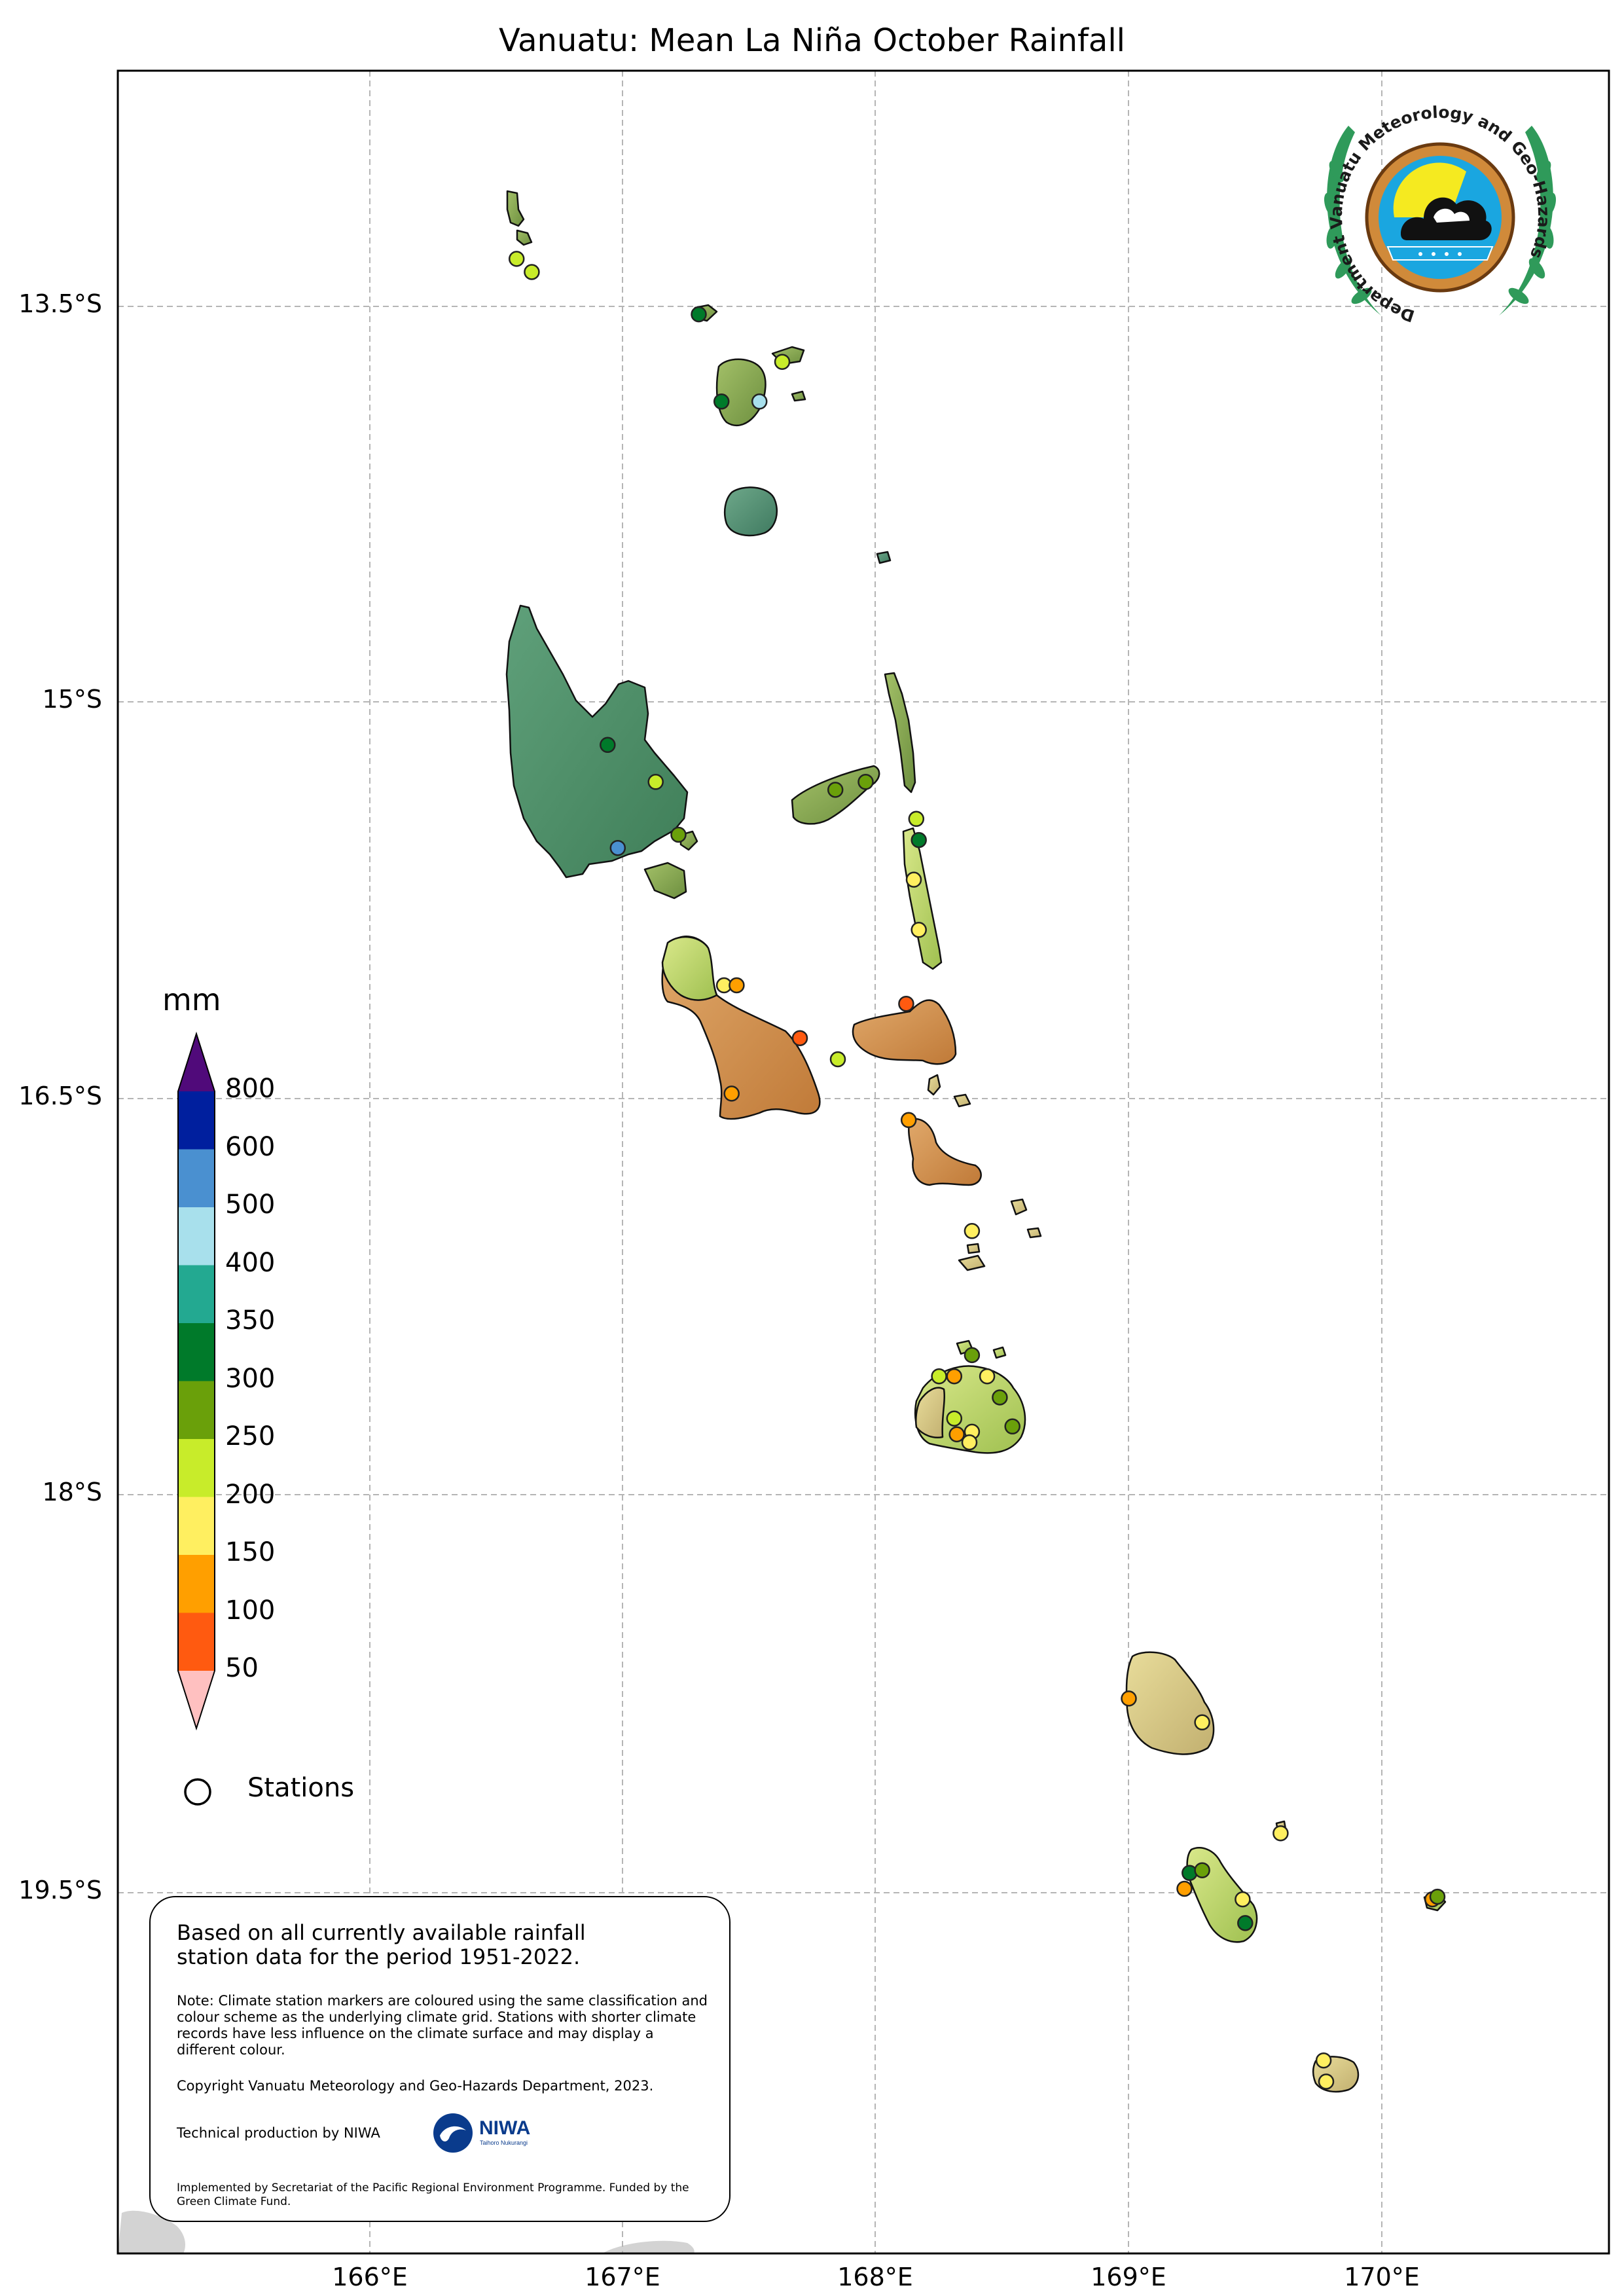 This screenshot has width=1624, height=2296. What do you see at coordinates (301, 1788) in the screenshot?
I see `stations-legend-label: Stations` at bounding box center [301, 1788].